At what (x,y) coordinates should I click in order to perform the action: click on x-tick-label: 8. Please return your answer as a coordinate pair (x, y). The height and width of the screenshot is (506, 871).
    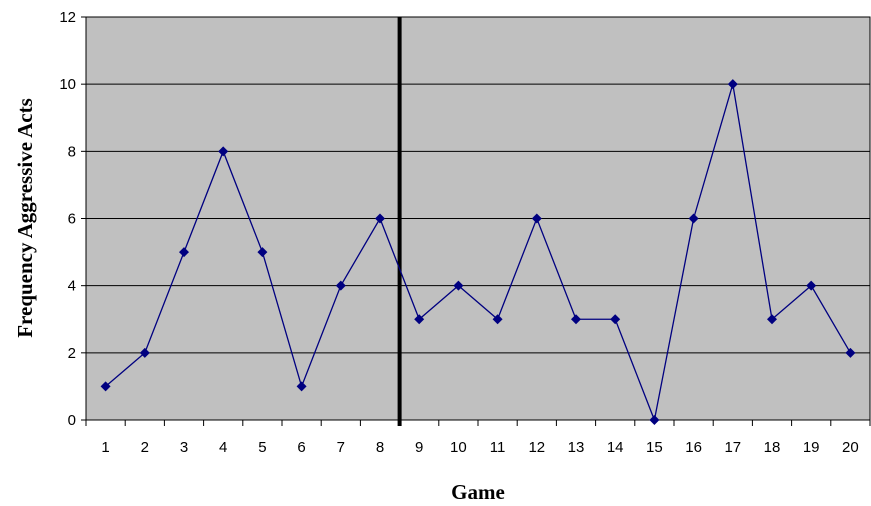
    Looking at the image, I should click on (380, 447).